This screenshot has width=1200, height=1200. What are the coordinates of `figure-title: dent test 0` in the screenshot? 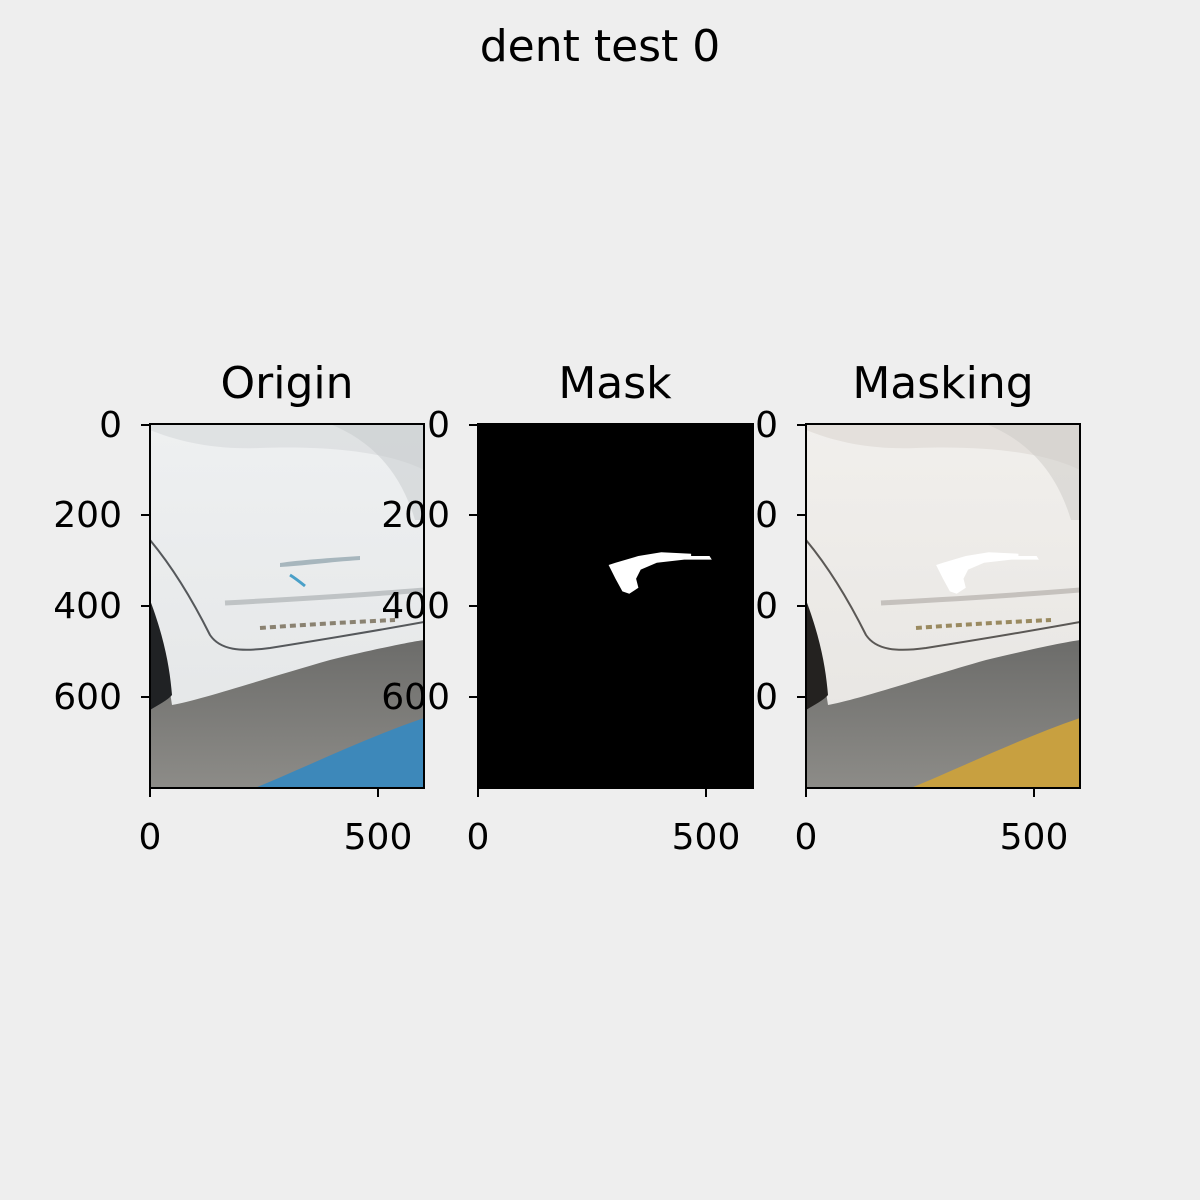 It's located at (600, 46).